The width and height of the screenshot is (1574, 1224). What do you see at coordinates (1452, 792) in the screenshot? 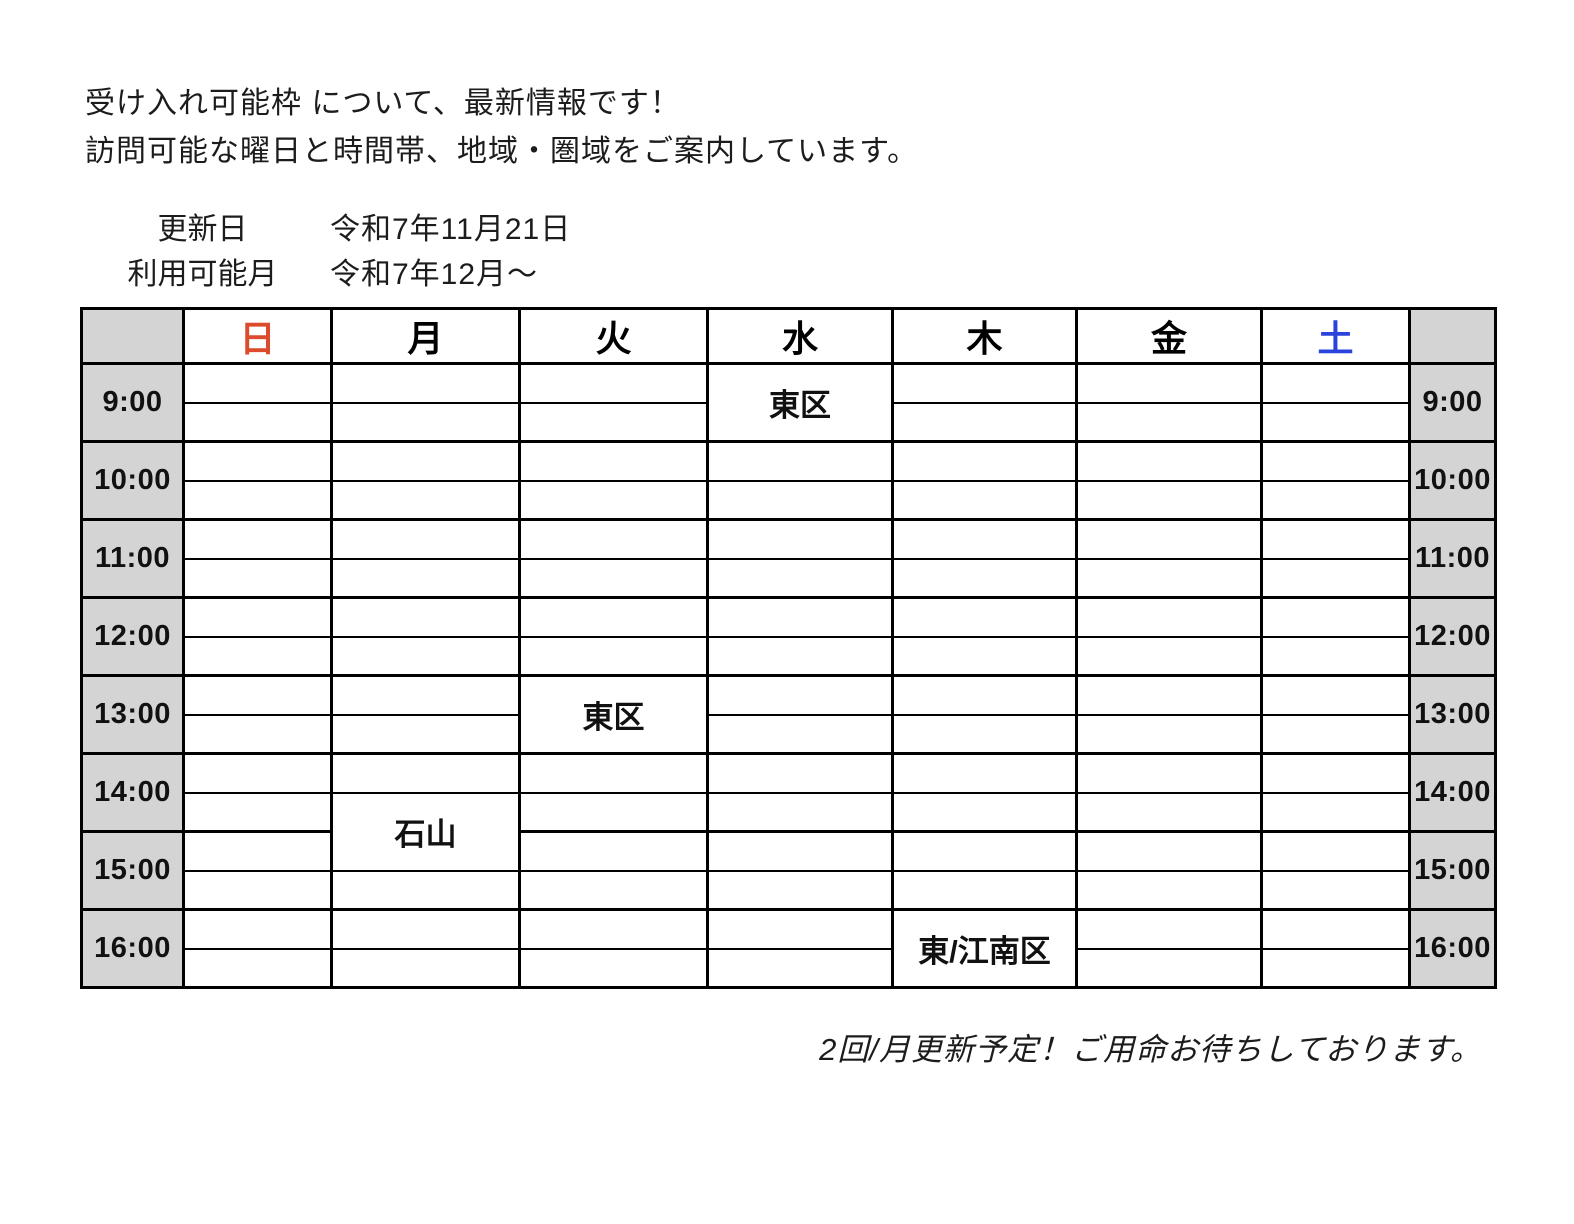
I see `time-label-right-1400: 14:00` at bounding box center [1452, 792].